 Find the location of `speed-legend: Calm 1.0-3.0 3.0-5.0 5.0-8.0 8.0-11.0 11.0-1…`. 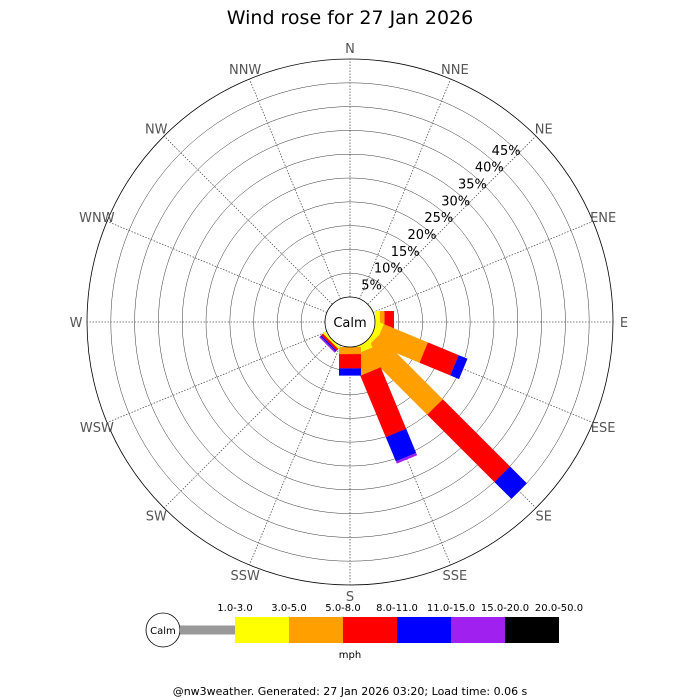

speed-legend: Calm 1.0-3.0 3.0-5.0 5.0-8.0 8.0-11.0 11.0-1… is located at coordinates (364, 632).